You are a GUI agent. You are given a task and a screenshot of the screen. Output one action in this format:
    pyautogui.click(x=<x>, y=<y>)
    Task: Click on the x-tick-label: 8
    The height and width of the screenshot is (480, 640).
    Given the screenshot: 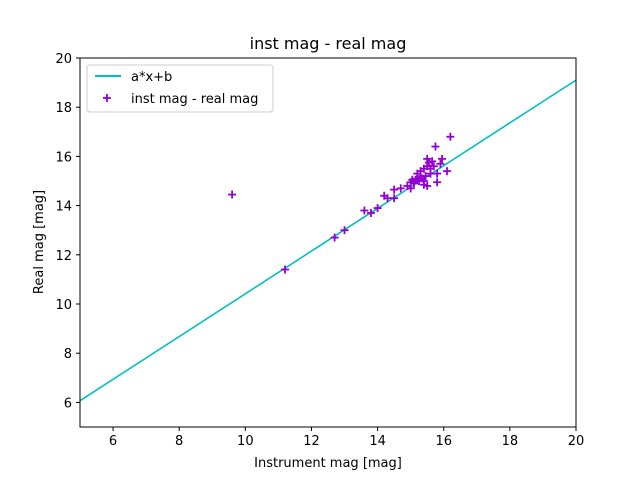 What is the action you would take?
    pyautogui.click(x=179, y=441)
    